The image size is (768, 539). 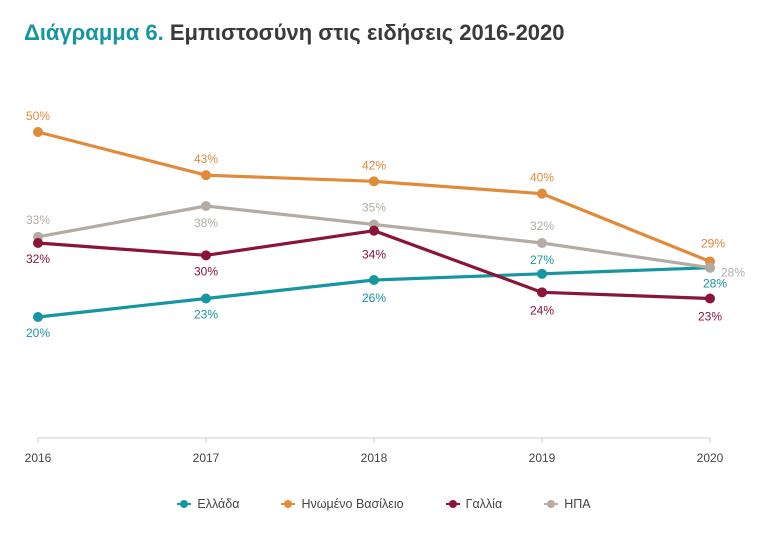 I want to click on data-label: 27%, so click(x=542, y=260).